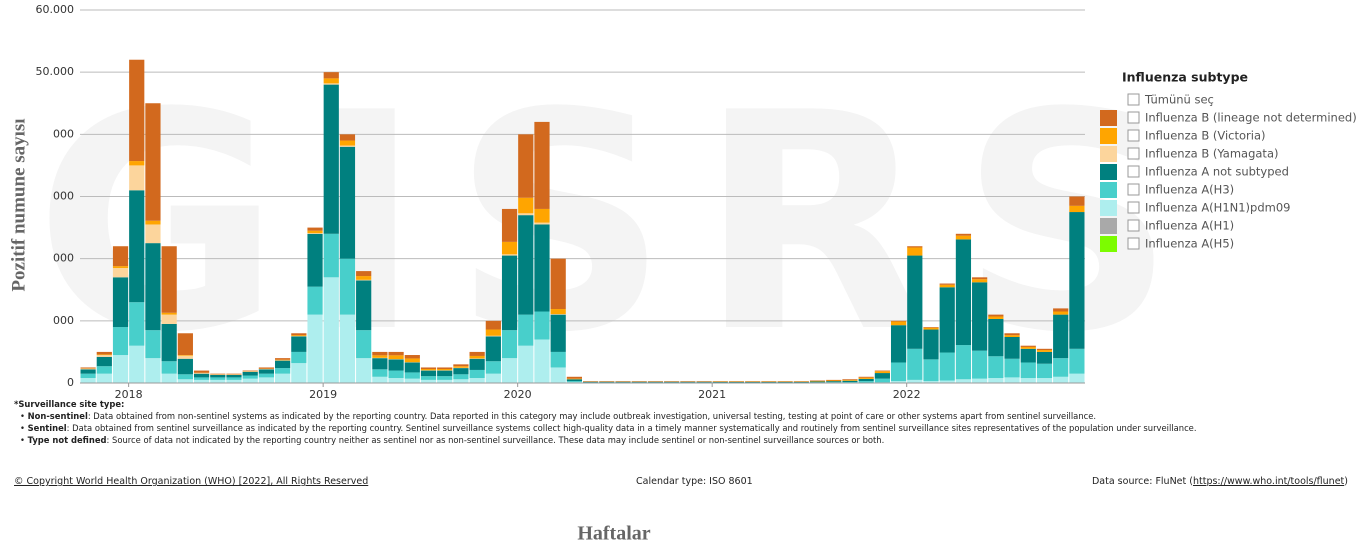 The height and width of the screenshot is (552, 1365). Describe the element at coordinates (1211, 154) in the screenshot. I see `legend-label: Influenza B (Yamagata)` at that location.